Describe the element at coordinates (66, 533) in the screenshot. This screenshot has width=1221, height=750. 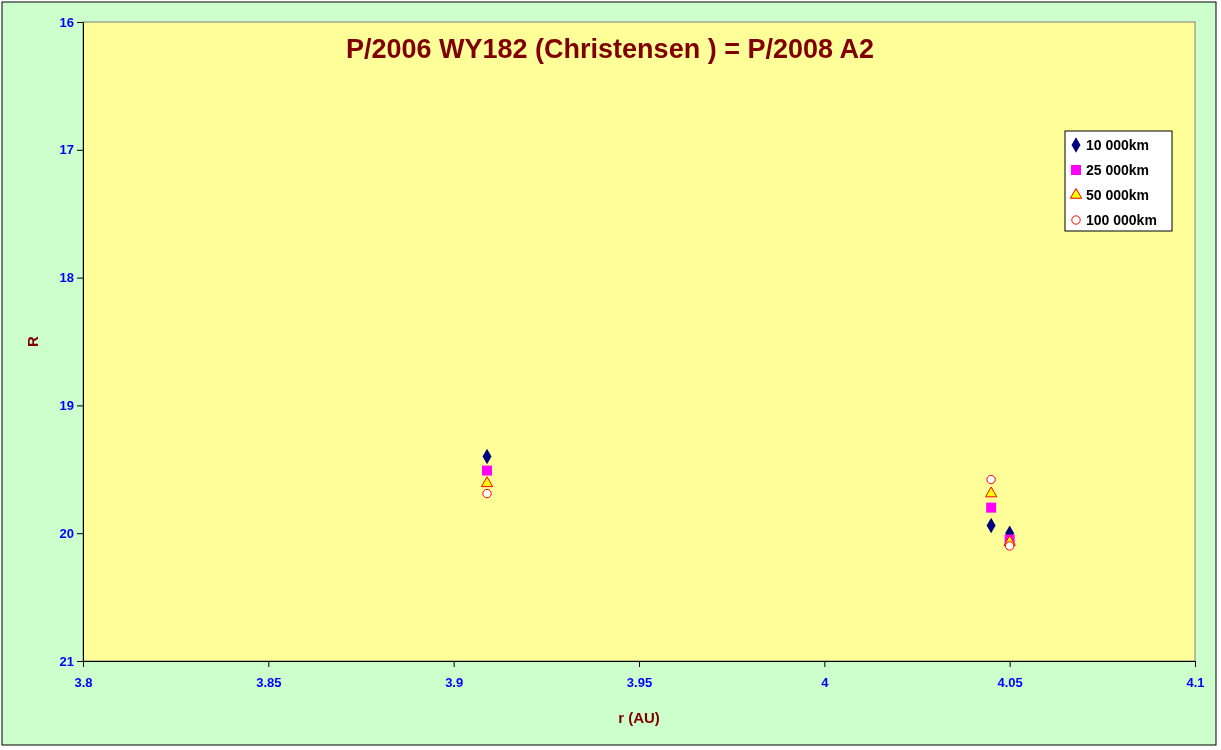
I see `y-tick-label: 20` at that location.